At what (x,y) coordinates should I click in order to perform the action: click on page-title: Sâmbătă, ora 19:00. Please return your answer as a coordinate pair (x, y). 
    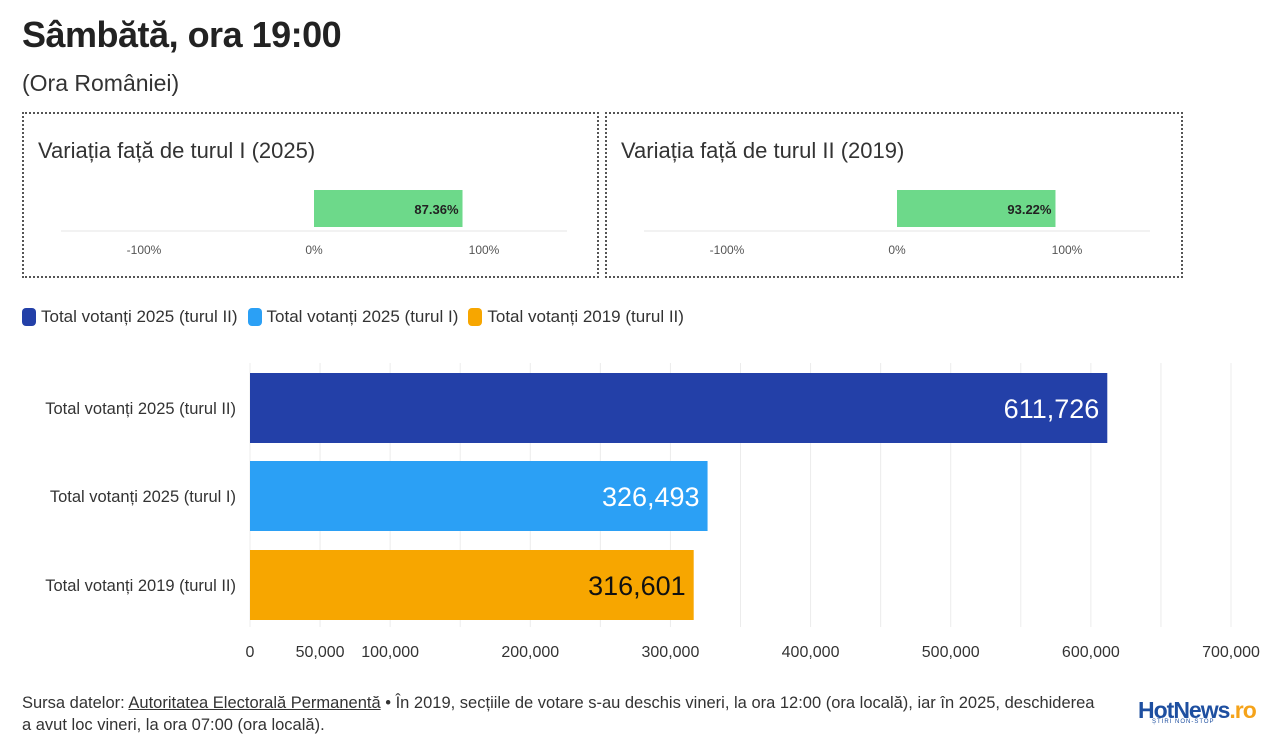
    Looking at the image, I should click on (182, 34).